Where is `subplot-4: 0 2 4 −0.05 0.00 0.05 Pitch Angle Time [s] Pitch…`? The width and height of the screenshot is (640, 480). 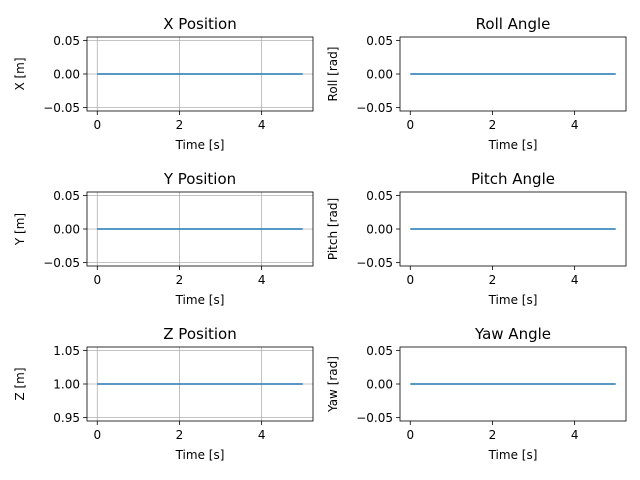 subplot-4: 0 2 4 −0.05 0.00 0.05 Pitch Angle Time [s] Pitch… is located at coordinates (476, 238).